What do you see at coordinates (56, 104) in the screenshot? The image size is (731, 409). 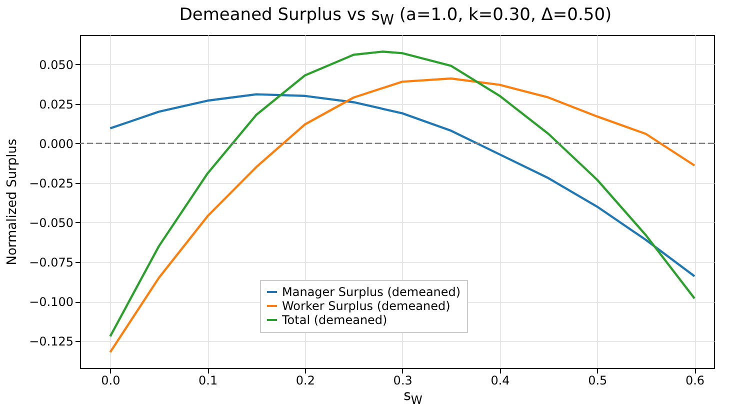 I see `y-tick-label: 0.025` at bounding box center [56, 104].